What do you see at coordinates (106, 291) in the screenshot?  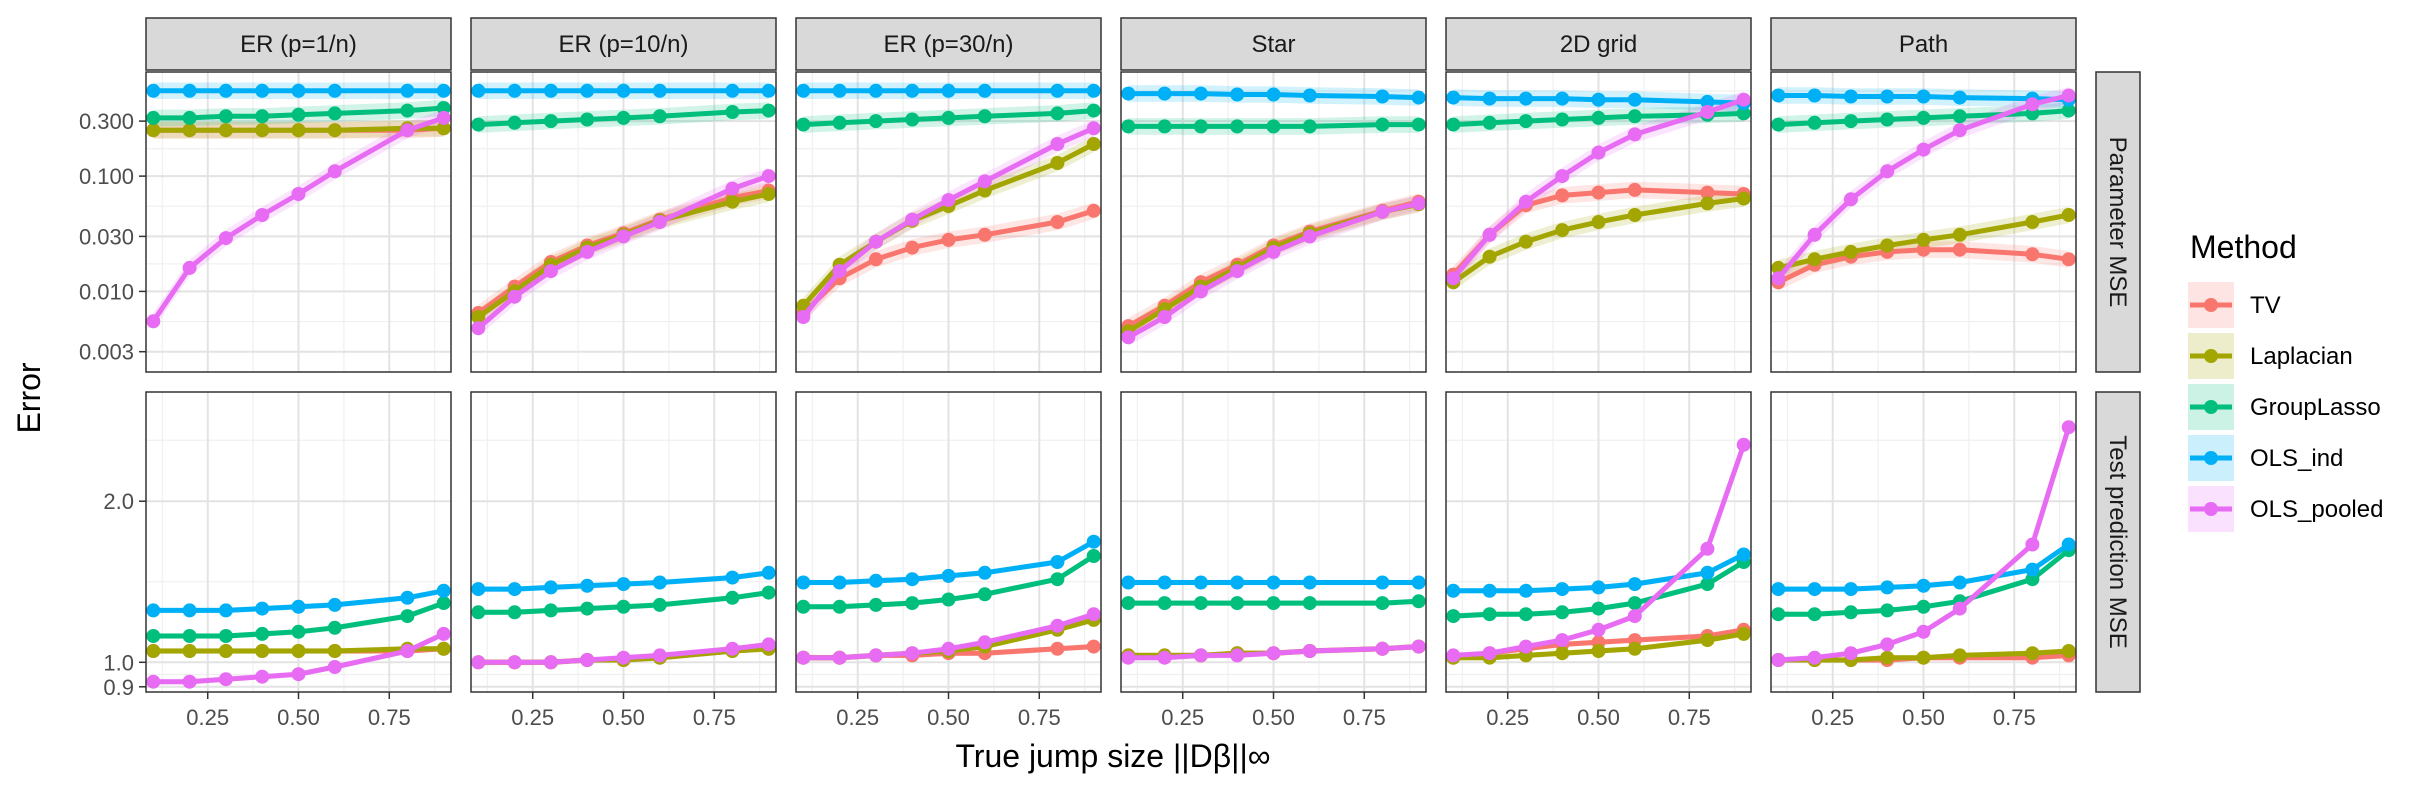 I see `y-tick-label: 0.010` at bounding box center [106, 291].